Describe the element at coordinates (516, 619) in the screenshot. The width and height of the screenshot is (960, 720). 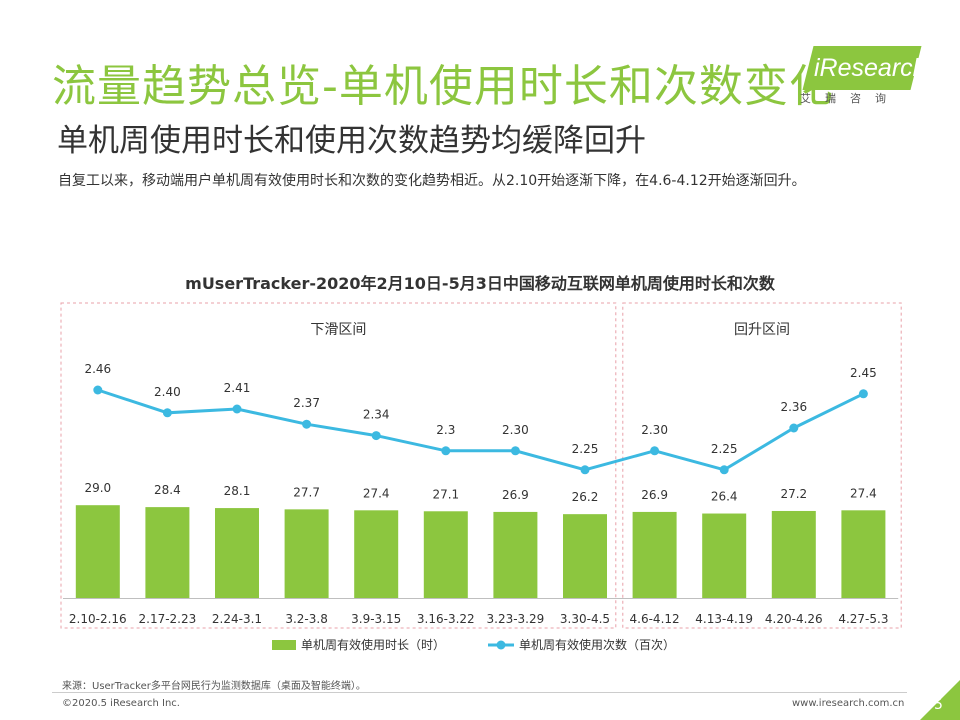
I see `x-tick-label: 3.23-3.29` at that location.